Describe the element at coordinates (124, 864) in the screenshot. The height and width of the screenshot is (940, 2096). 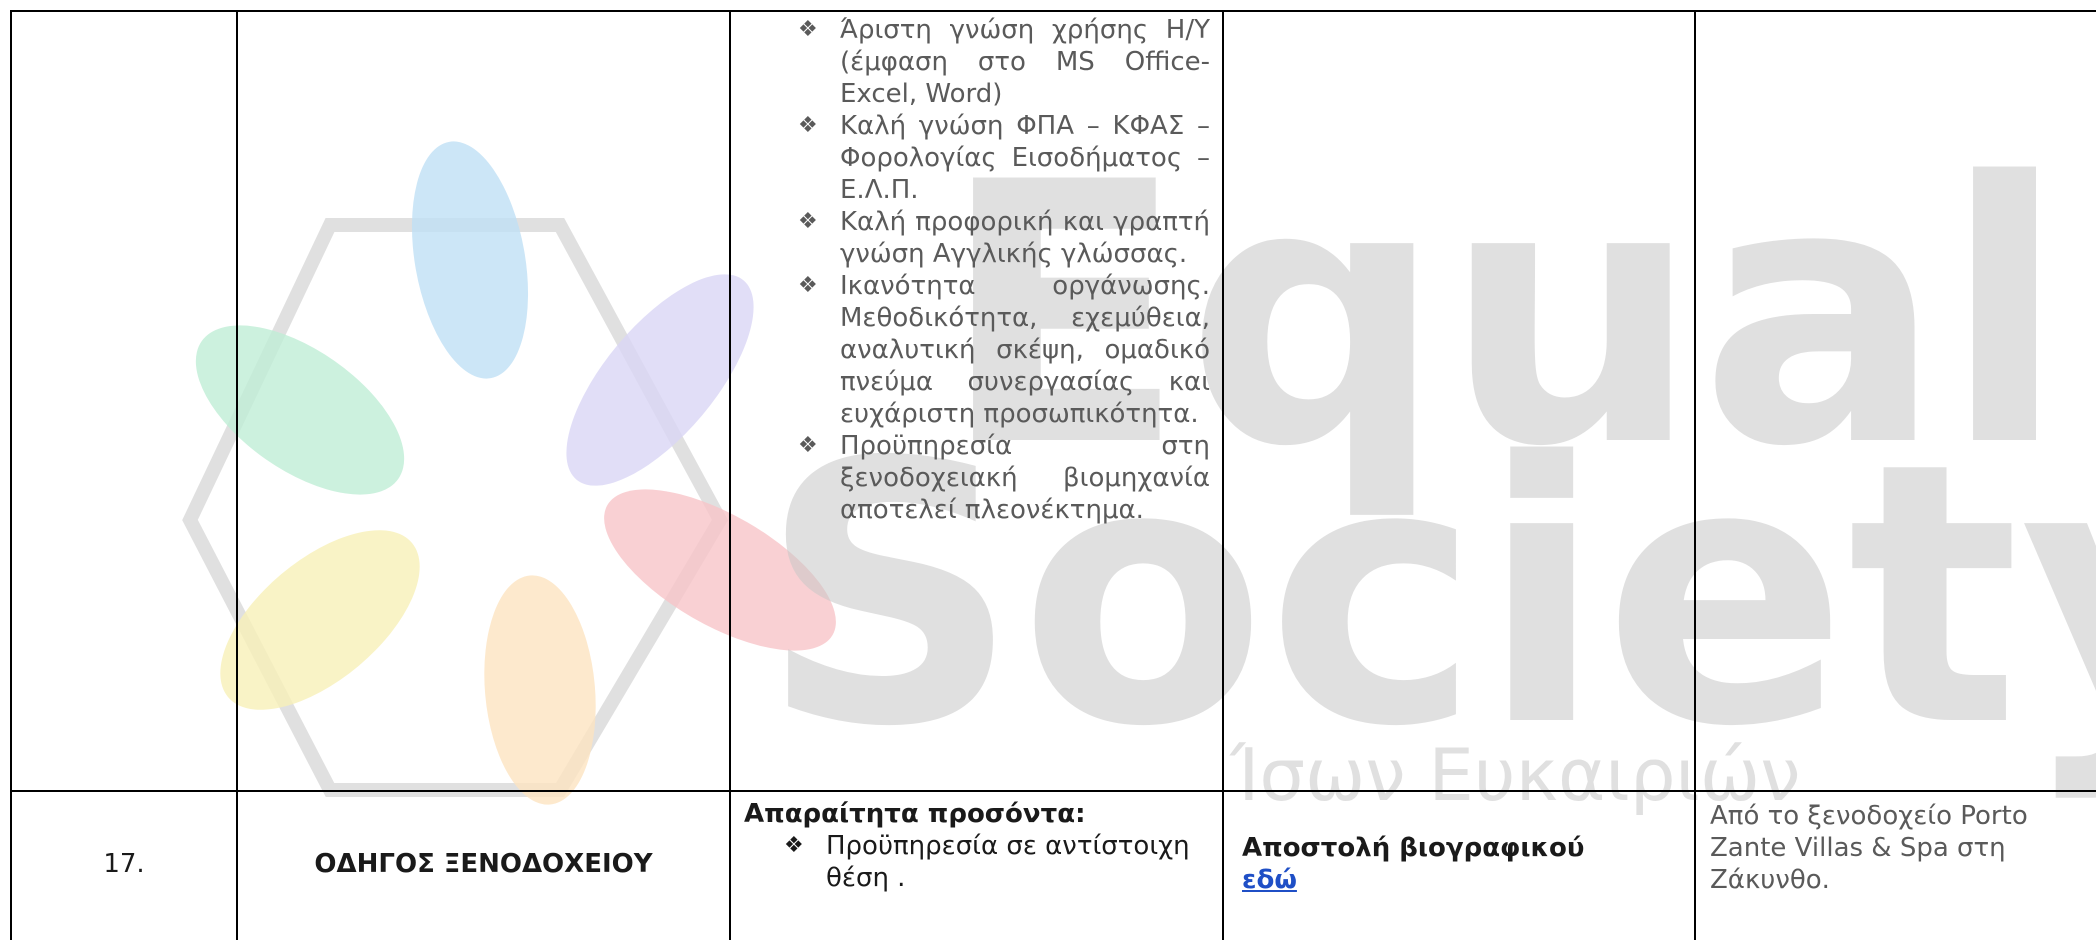
I see `row-number: 17.` at that location.